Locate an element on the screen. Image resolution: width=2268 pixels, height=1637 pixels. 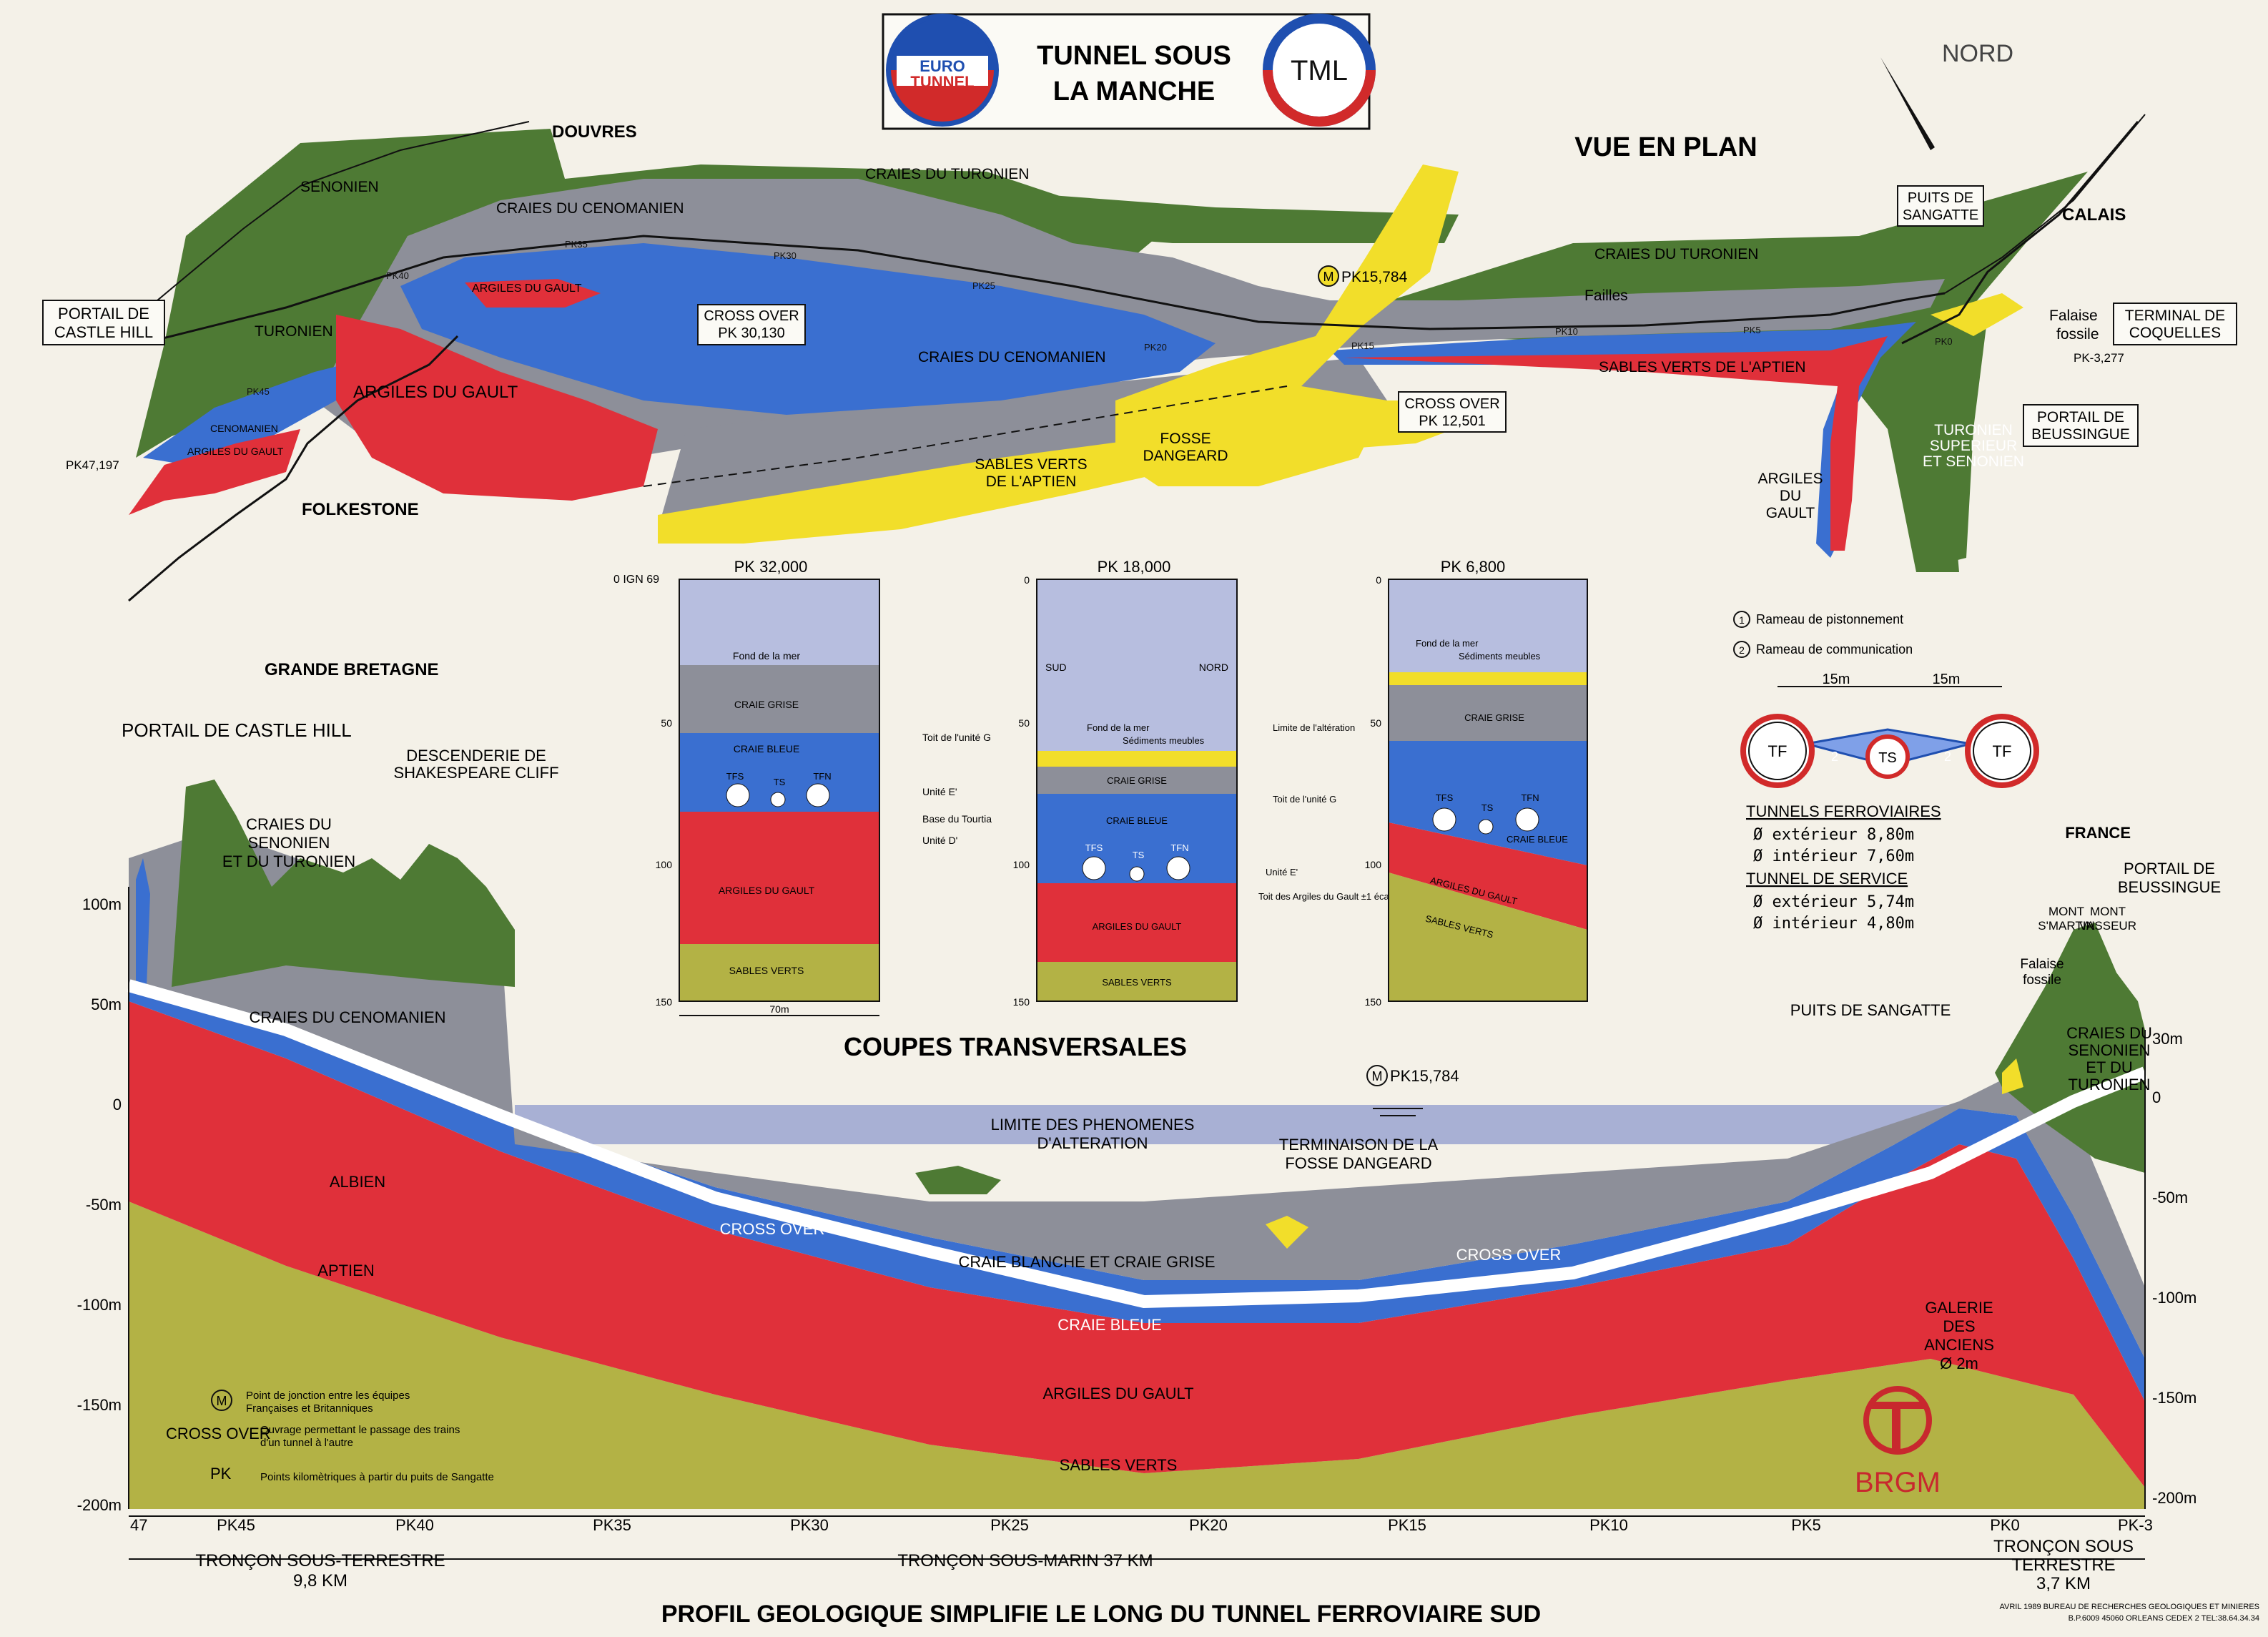
label-craies-turonien-1: CRAIES DU TURONIEN is located at coordinates (947, 174).